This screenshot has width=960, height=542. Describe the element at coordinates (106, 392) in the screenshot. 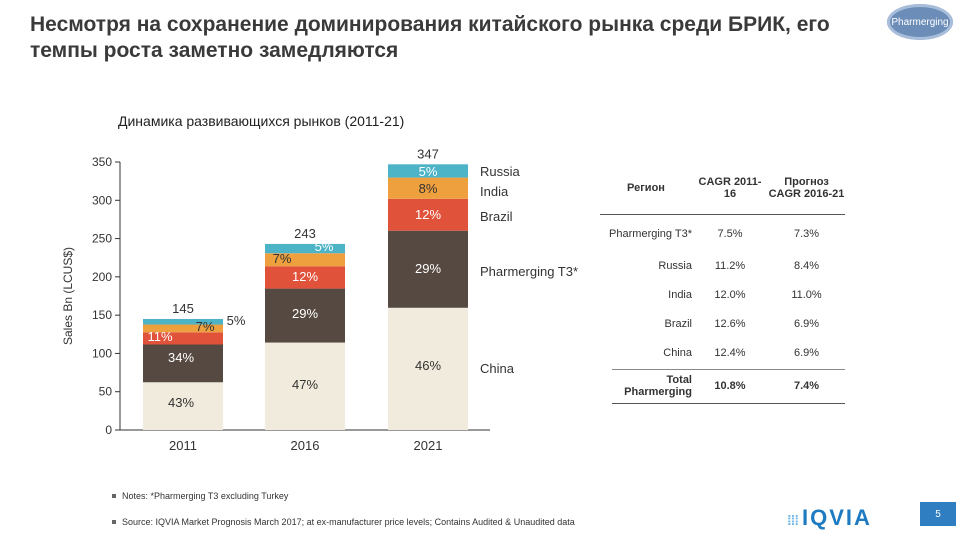

I see `y-tick-label: 50` at that location.